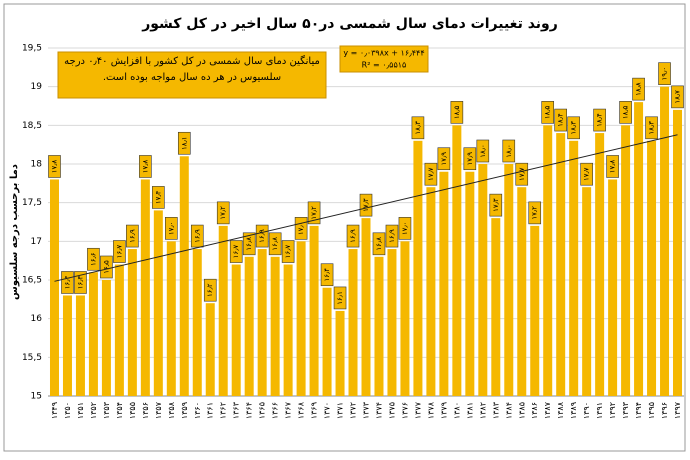  Describe the element at coordinates (32, 126) in the screenshot. I see `y-tick-label: 18,5` at that location.